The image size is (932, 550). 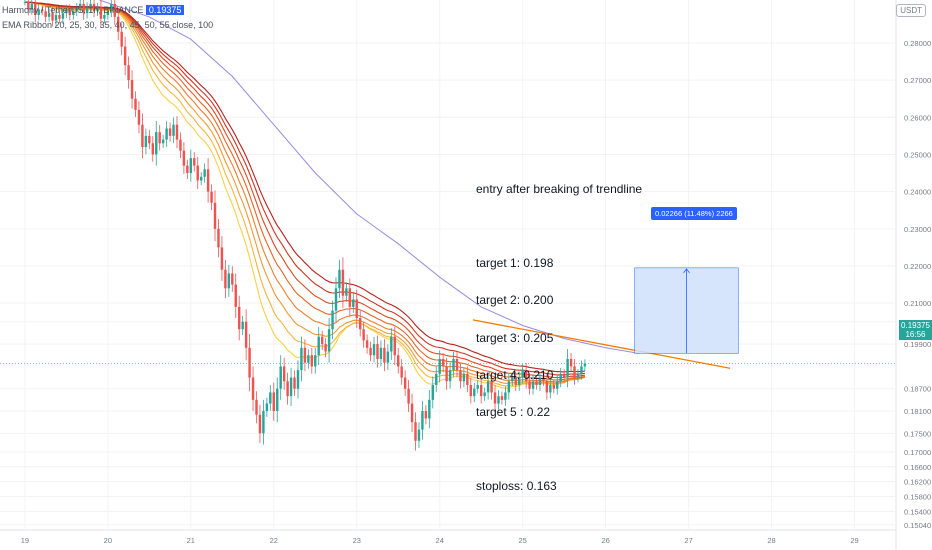 I want to click on time-tick-label: 24, so click(x=440, y=540).